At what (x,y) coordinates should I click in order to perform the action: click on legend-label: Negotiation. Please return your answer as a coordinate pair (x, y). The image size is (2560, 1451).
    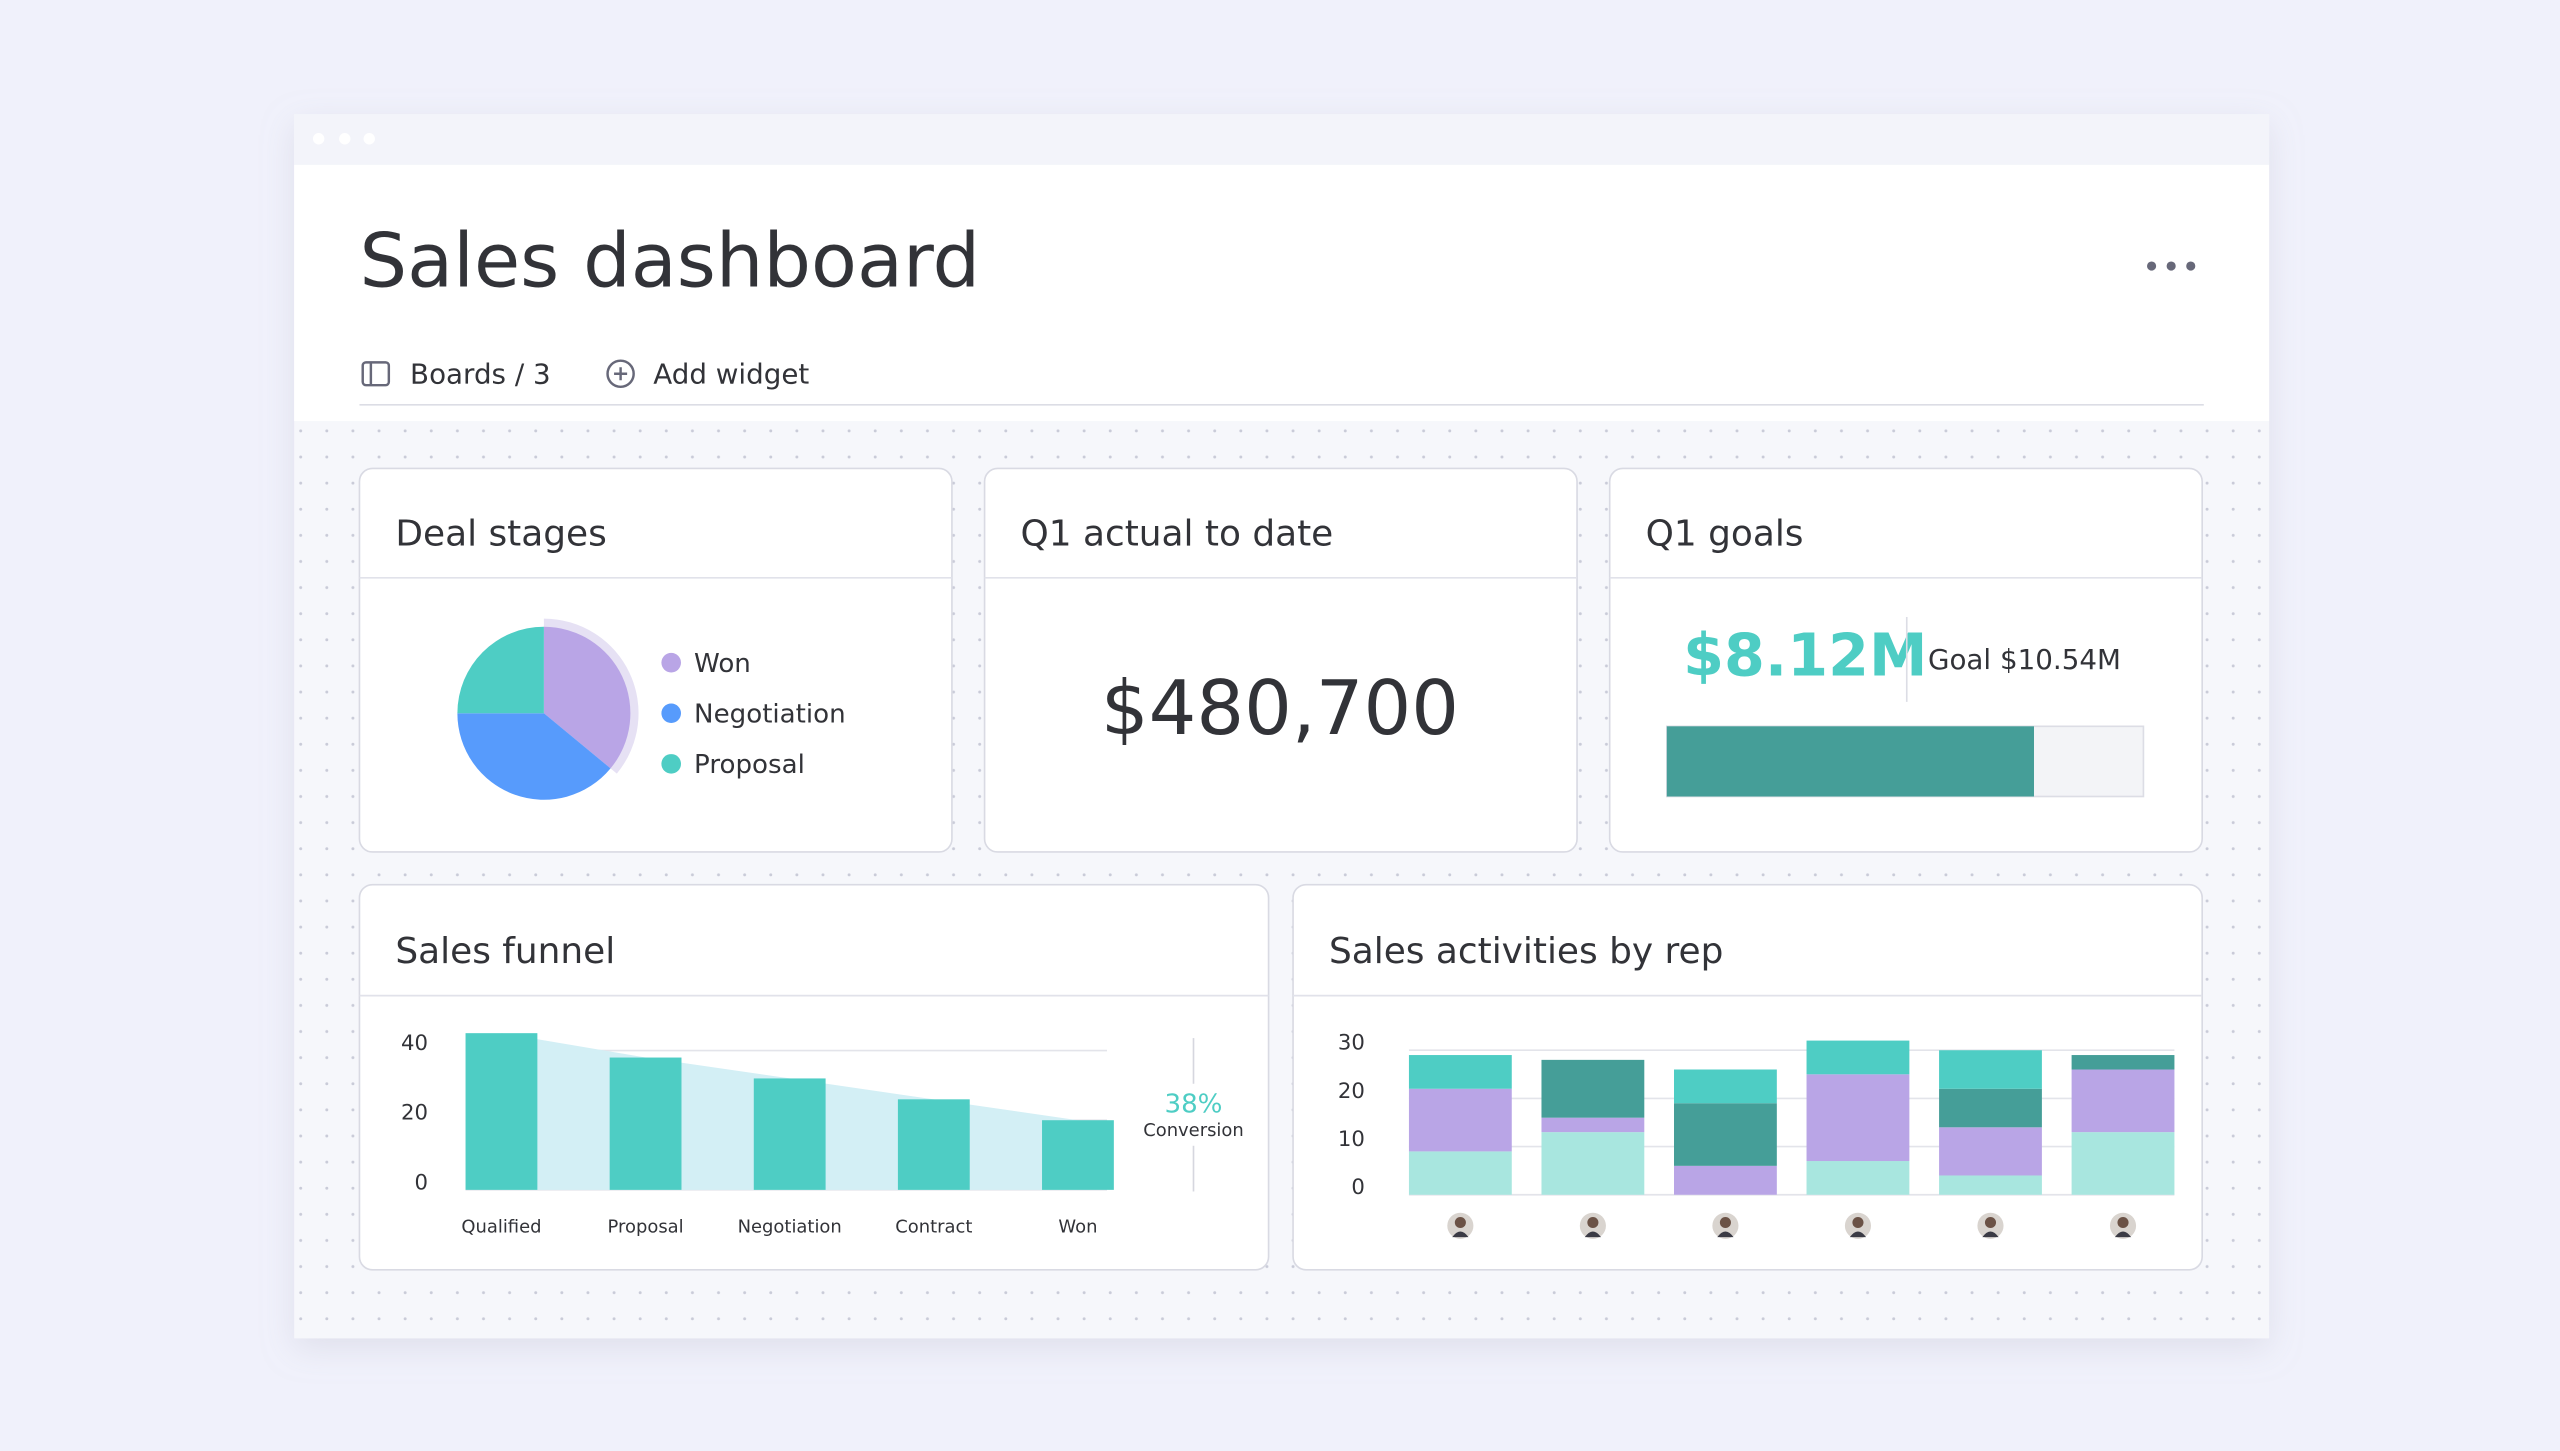
    Looking at the image, I should click on (770, 714).